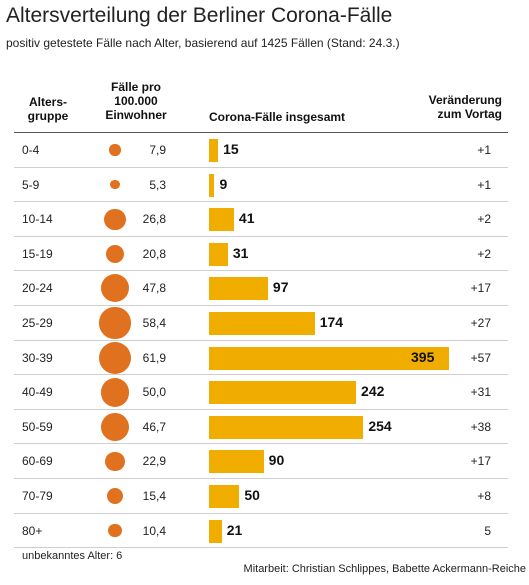 The image size is (529, 585). I want to click on age-group-label: 25-29, so click(37, 323).